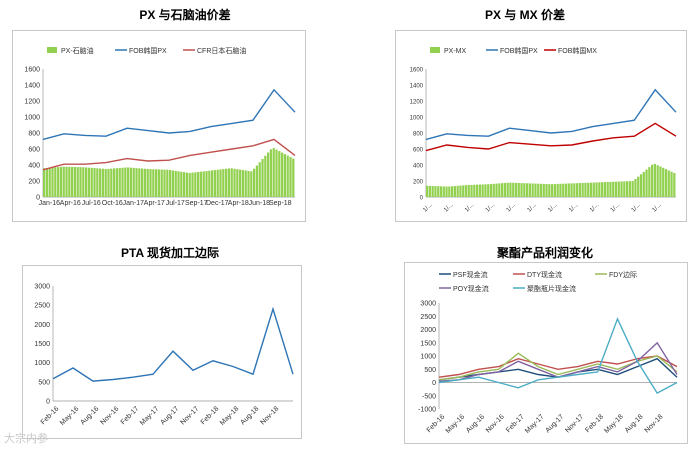 This screenshot has width=693, height=456. Describe the element at coordinates (428, 357) in the screenshot. I see `y-tick-label: 1000` at that location.